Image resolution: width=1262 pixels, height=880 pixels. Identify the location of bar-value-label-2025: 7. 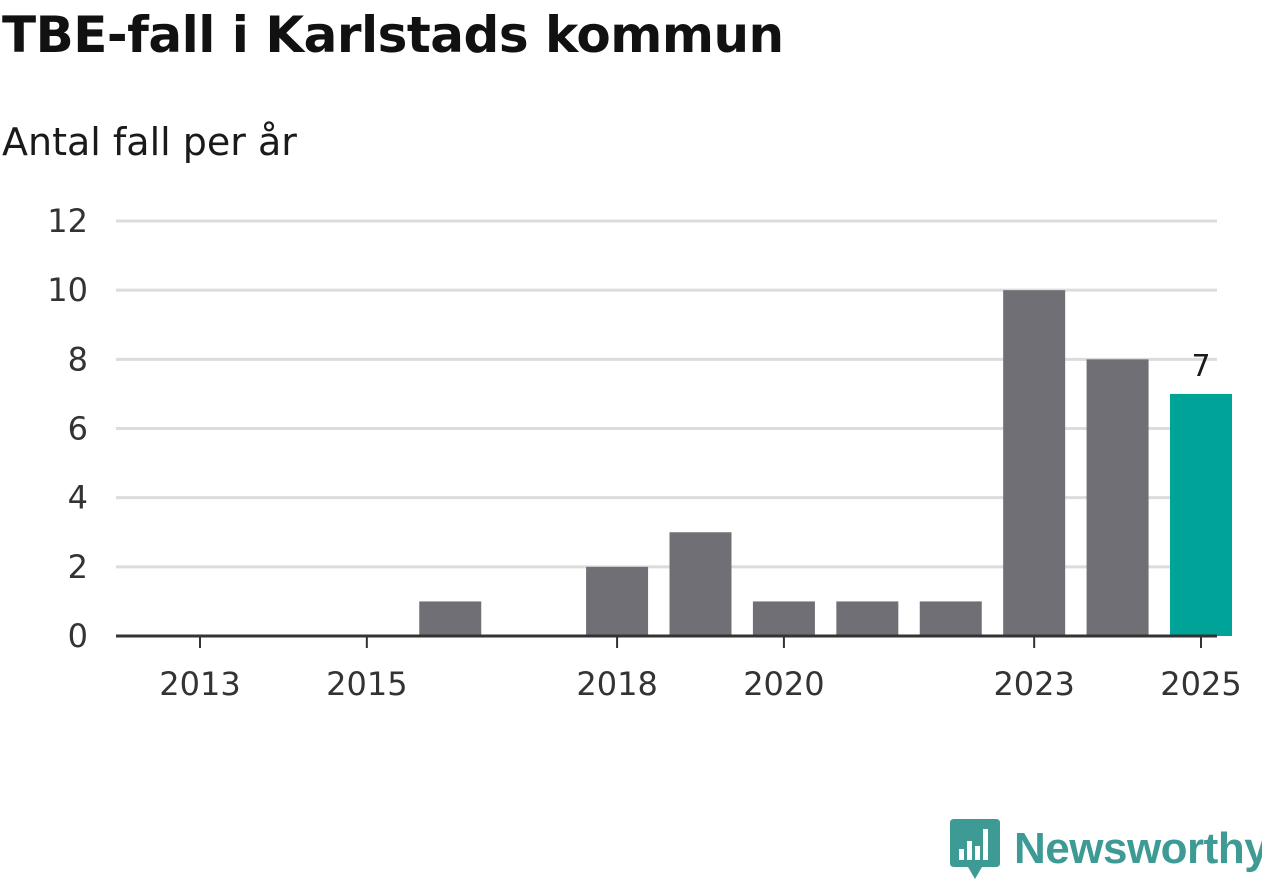
(1200, 366).